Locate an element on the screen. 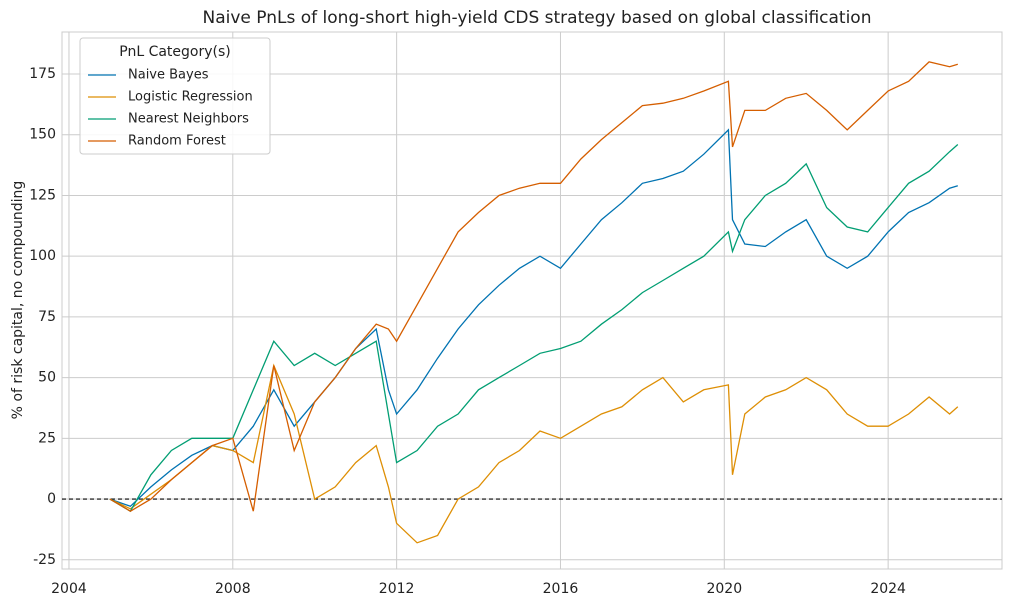 This screenshot has width=1011, height=609. legend-label: Naive Bayes is located at coordinates (168, 75).